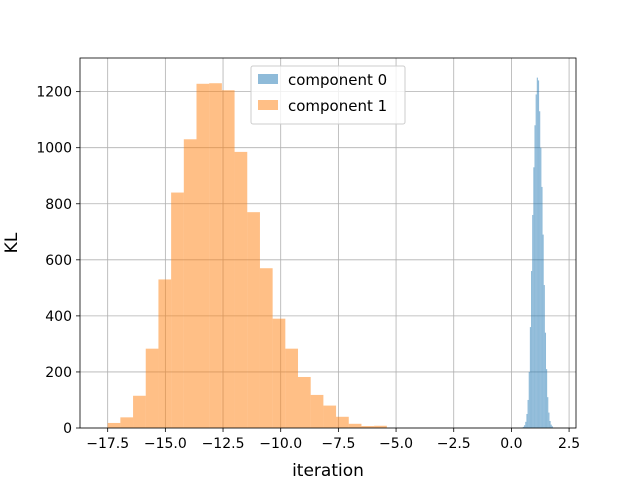 Image resolution: width=640 pixels, height=480 pixels. Describe the element at coordinates (511, 444) in the screenshot. I see `x-tick-label: 0.0` at that location.